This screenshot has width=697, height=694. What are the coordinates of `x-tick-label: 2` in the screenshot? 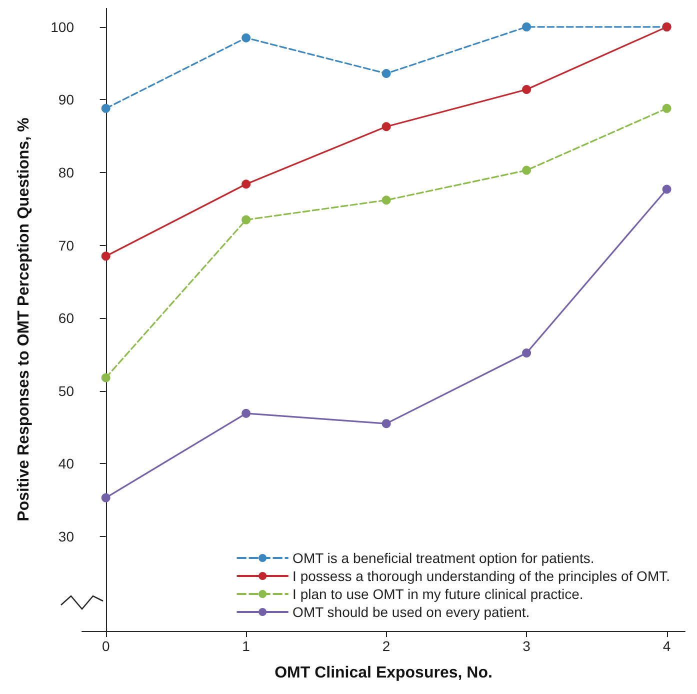 It's located at (386, 646).